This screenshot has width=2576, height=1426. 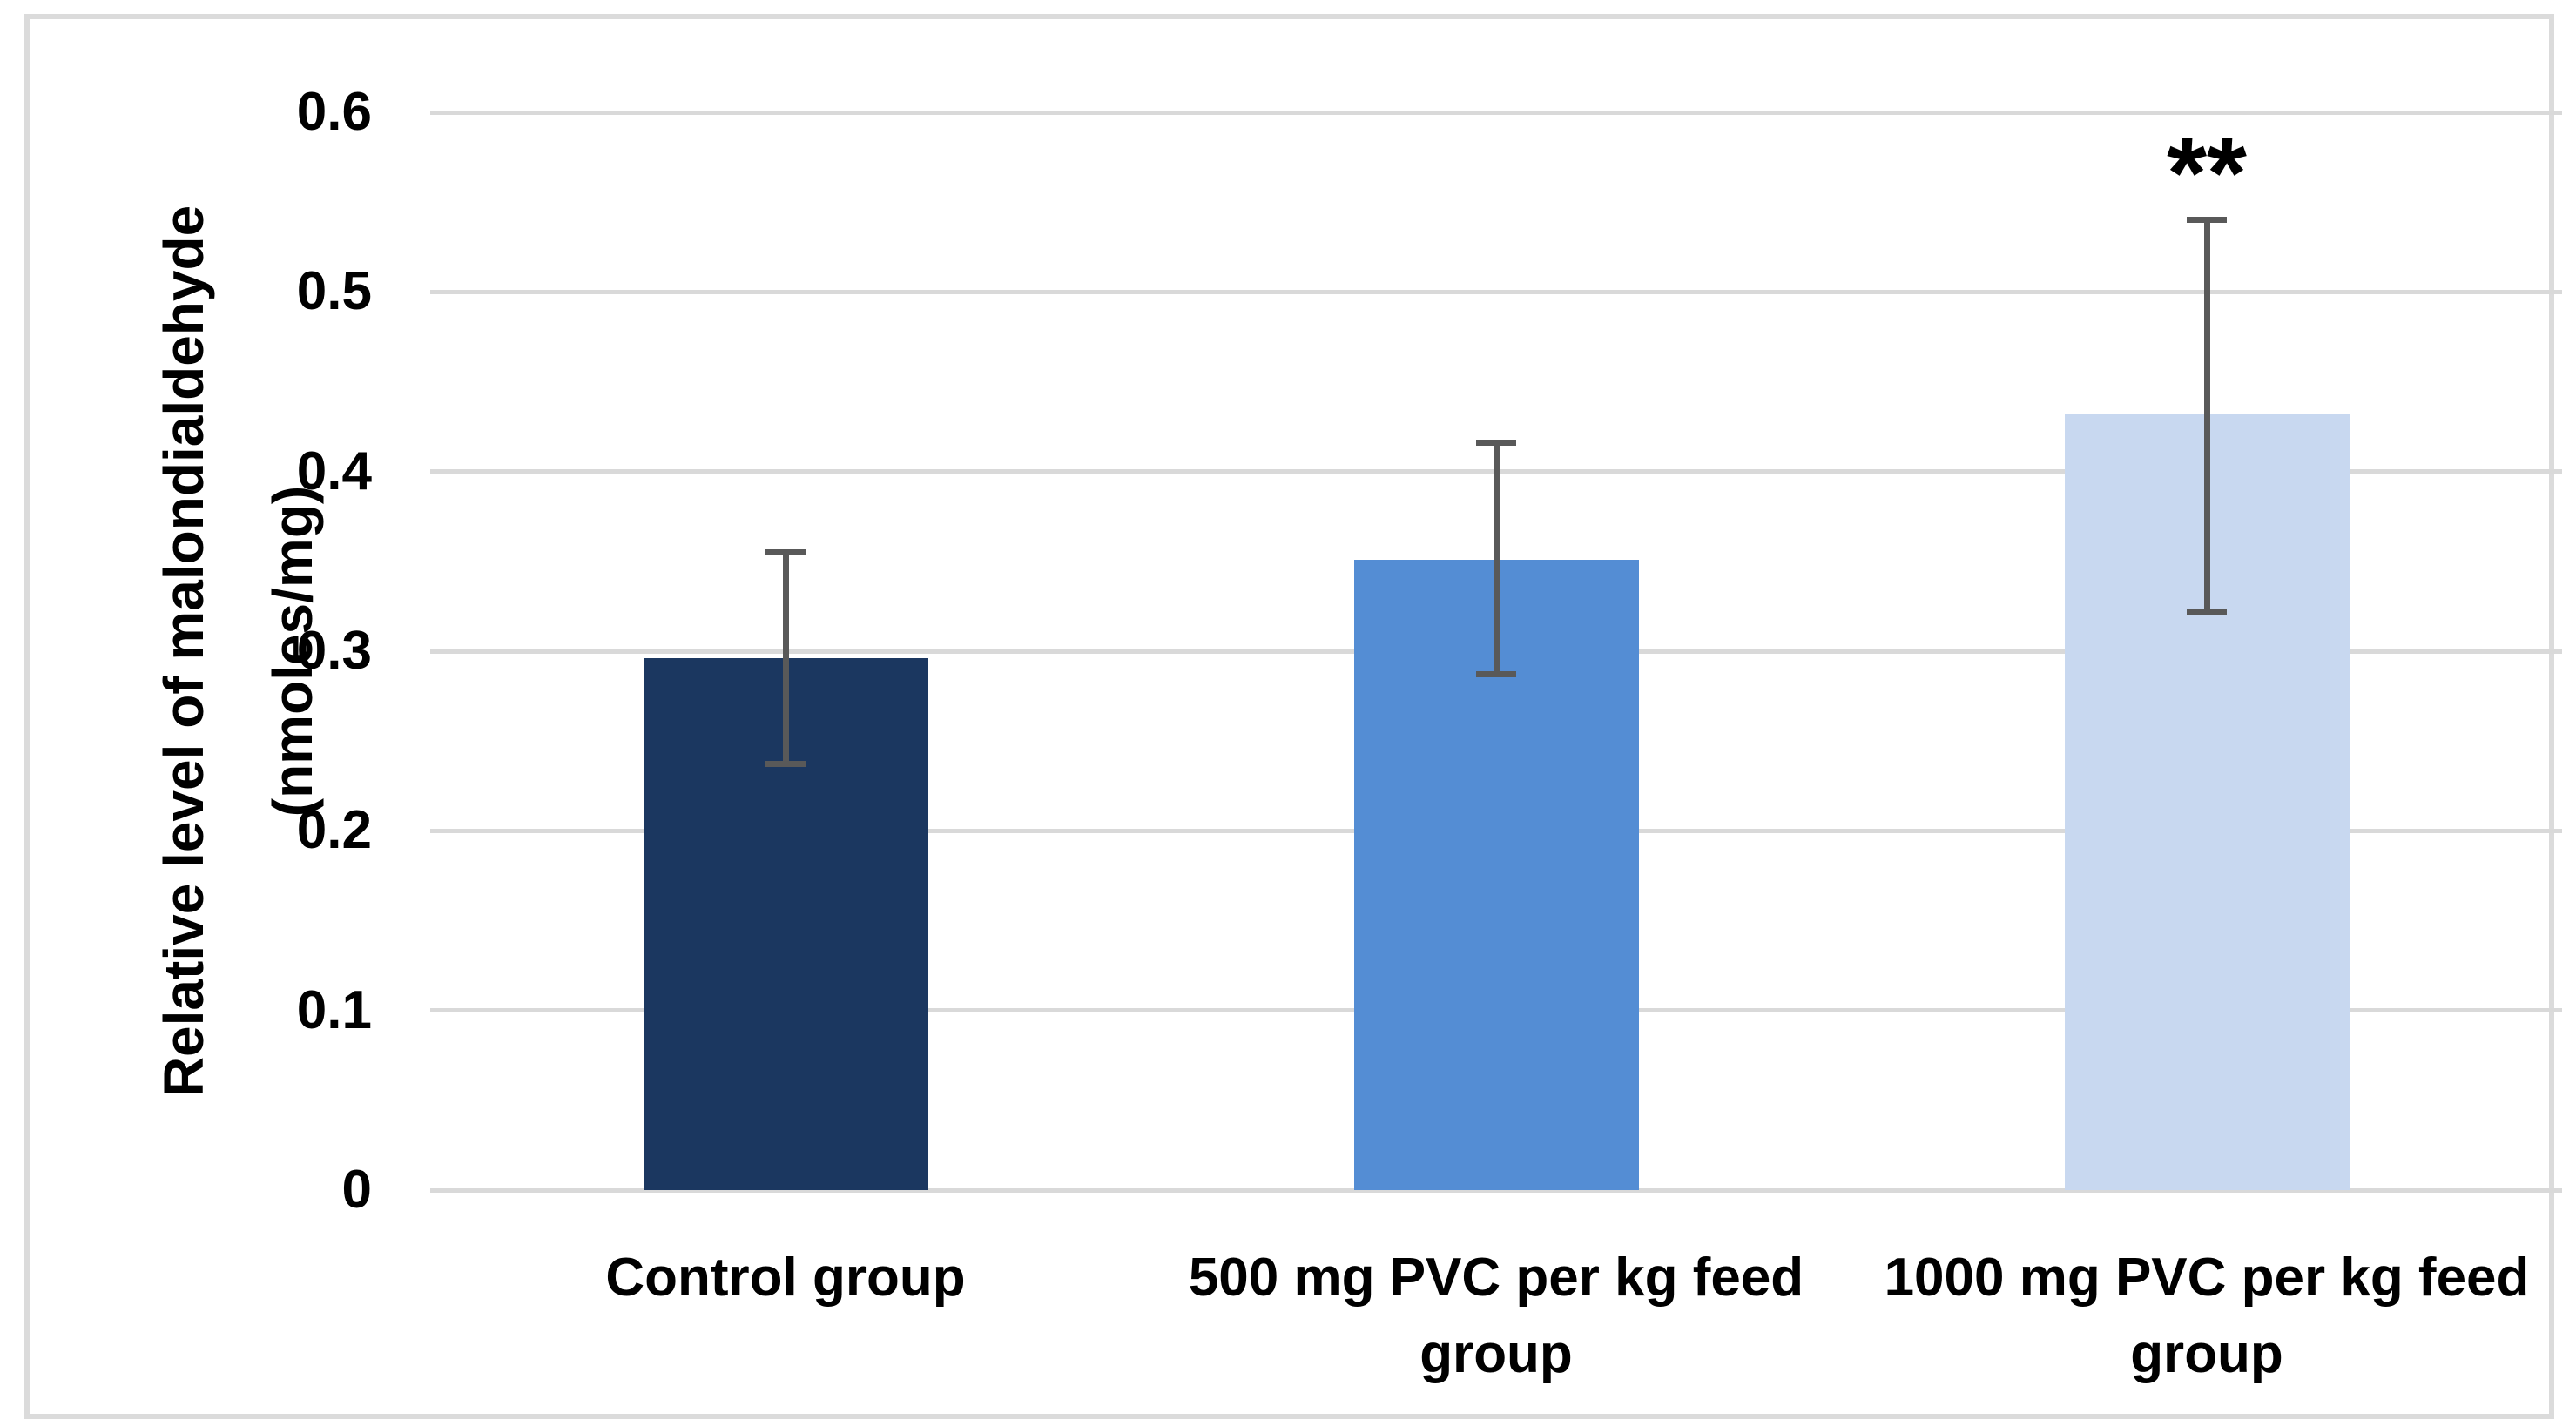 I want to click on y-tick-label-0.3: 0.3, so click(x=334, y=651).